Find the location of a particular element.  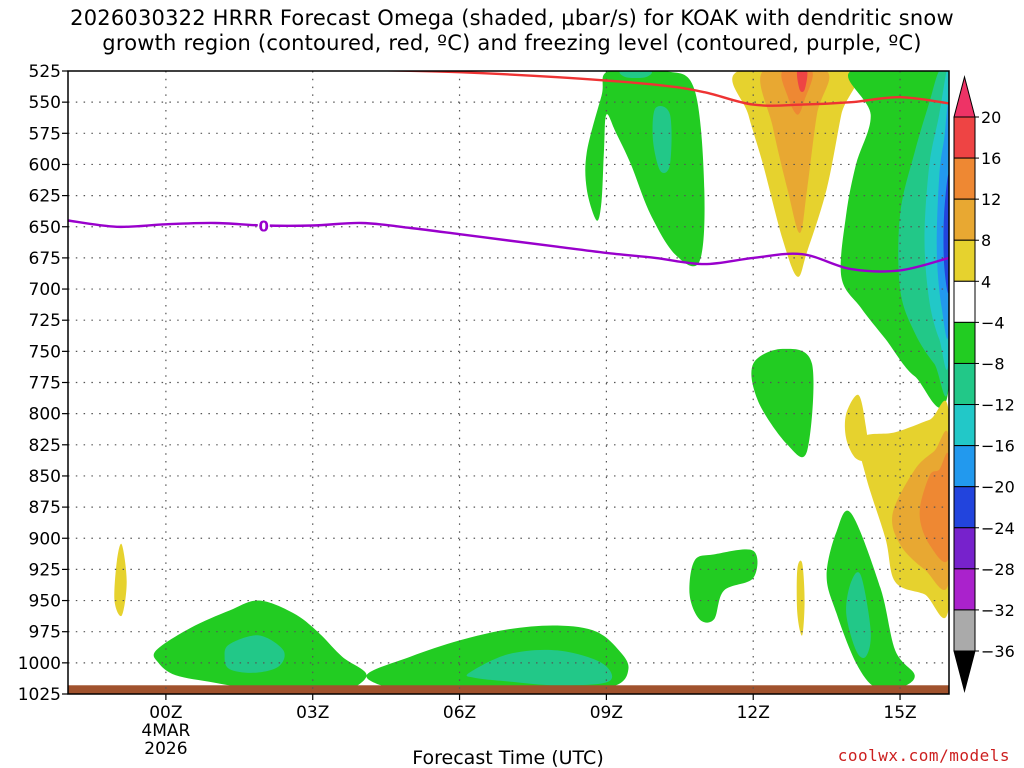

y-tick-label-1025: 1025 is located at coordinates (39, 695).